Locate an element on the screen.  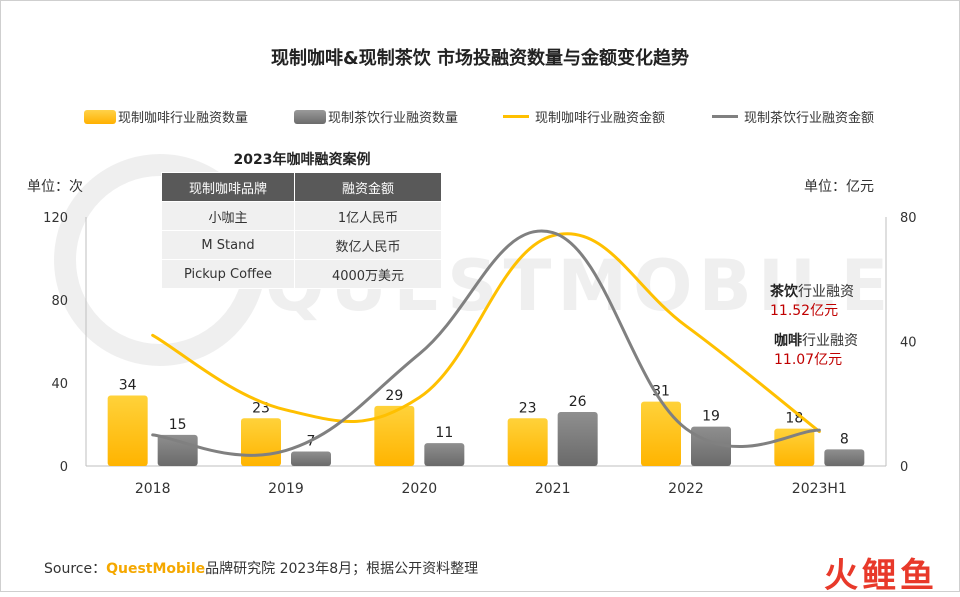
annotation-bold: 茶饮 is located at coordinates (784, 292).